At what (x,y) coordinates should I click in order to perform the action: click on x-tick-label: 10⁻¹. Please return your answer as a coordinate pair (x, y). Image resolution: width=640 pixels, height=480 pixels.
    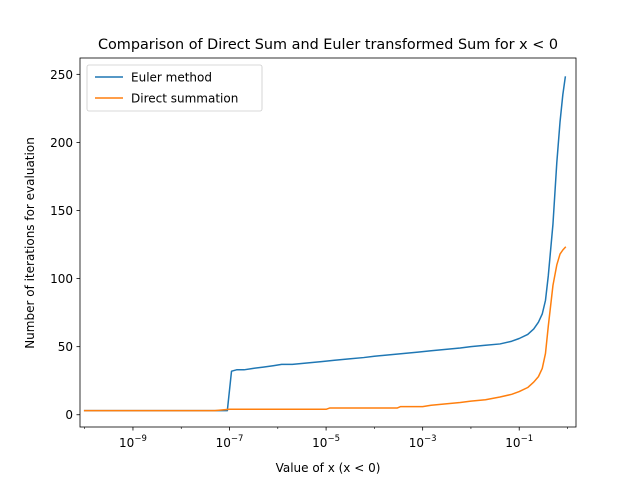
    Looking at the image, I should click on (519, 442).